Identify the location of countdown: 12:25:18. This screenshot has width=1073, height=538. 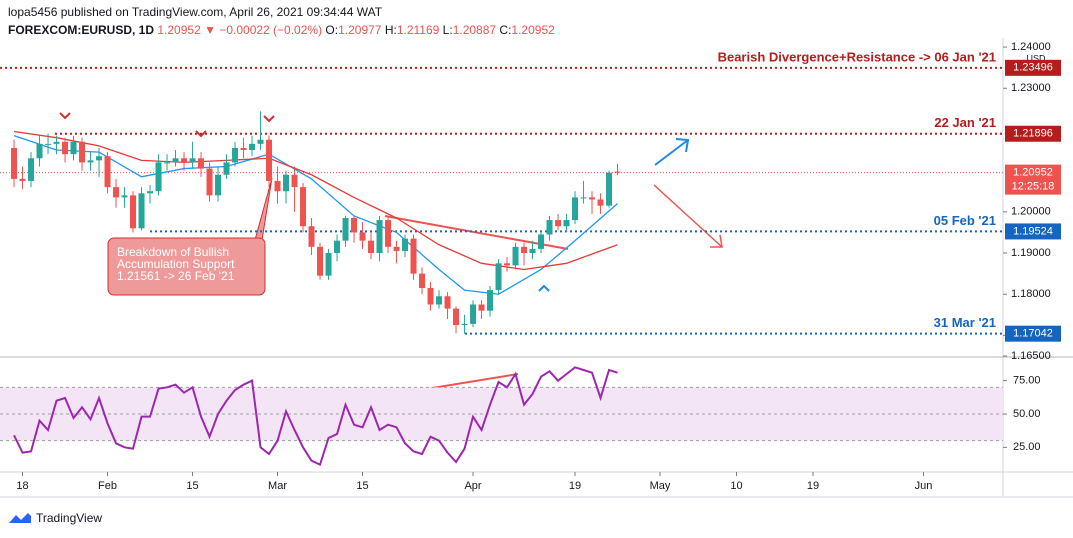
(1033, 187).